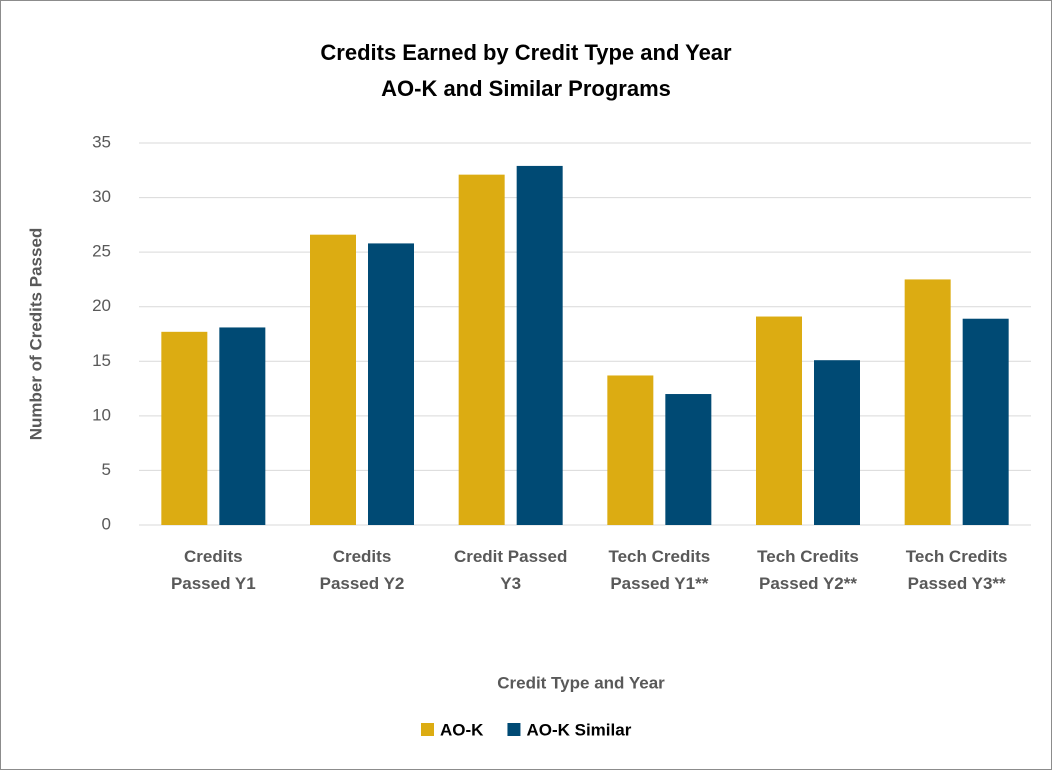  Describe the element at coordinates (462, 729) in the screenshot. I see `legend-label: AO-K` at that location.